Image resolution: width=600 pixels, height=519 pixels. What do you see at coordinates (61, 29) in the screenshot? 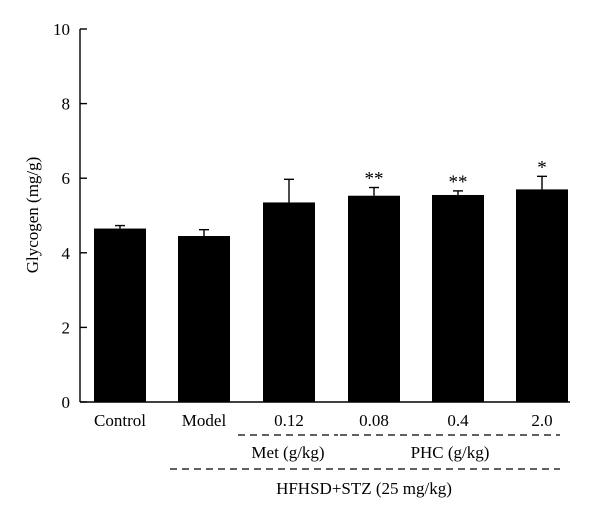
I see `y-tick-label: 10` at bounding box center [61, 29].